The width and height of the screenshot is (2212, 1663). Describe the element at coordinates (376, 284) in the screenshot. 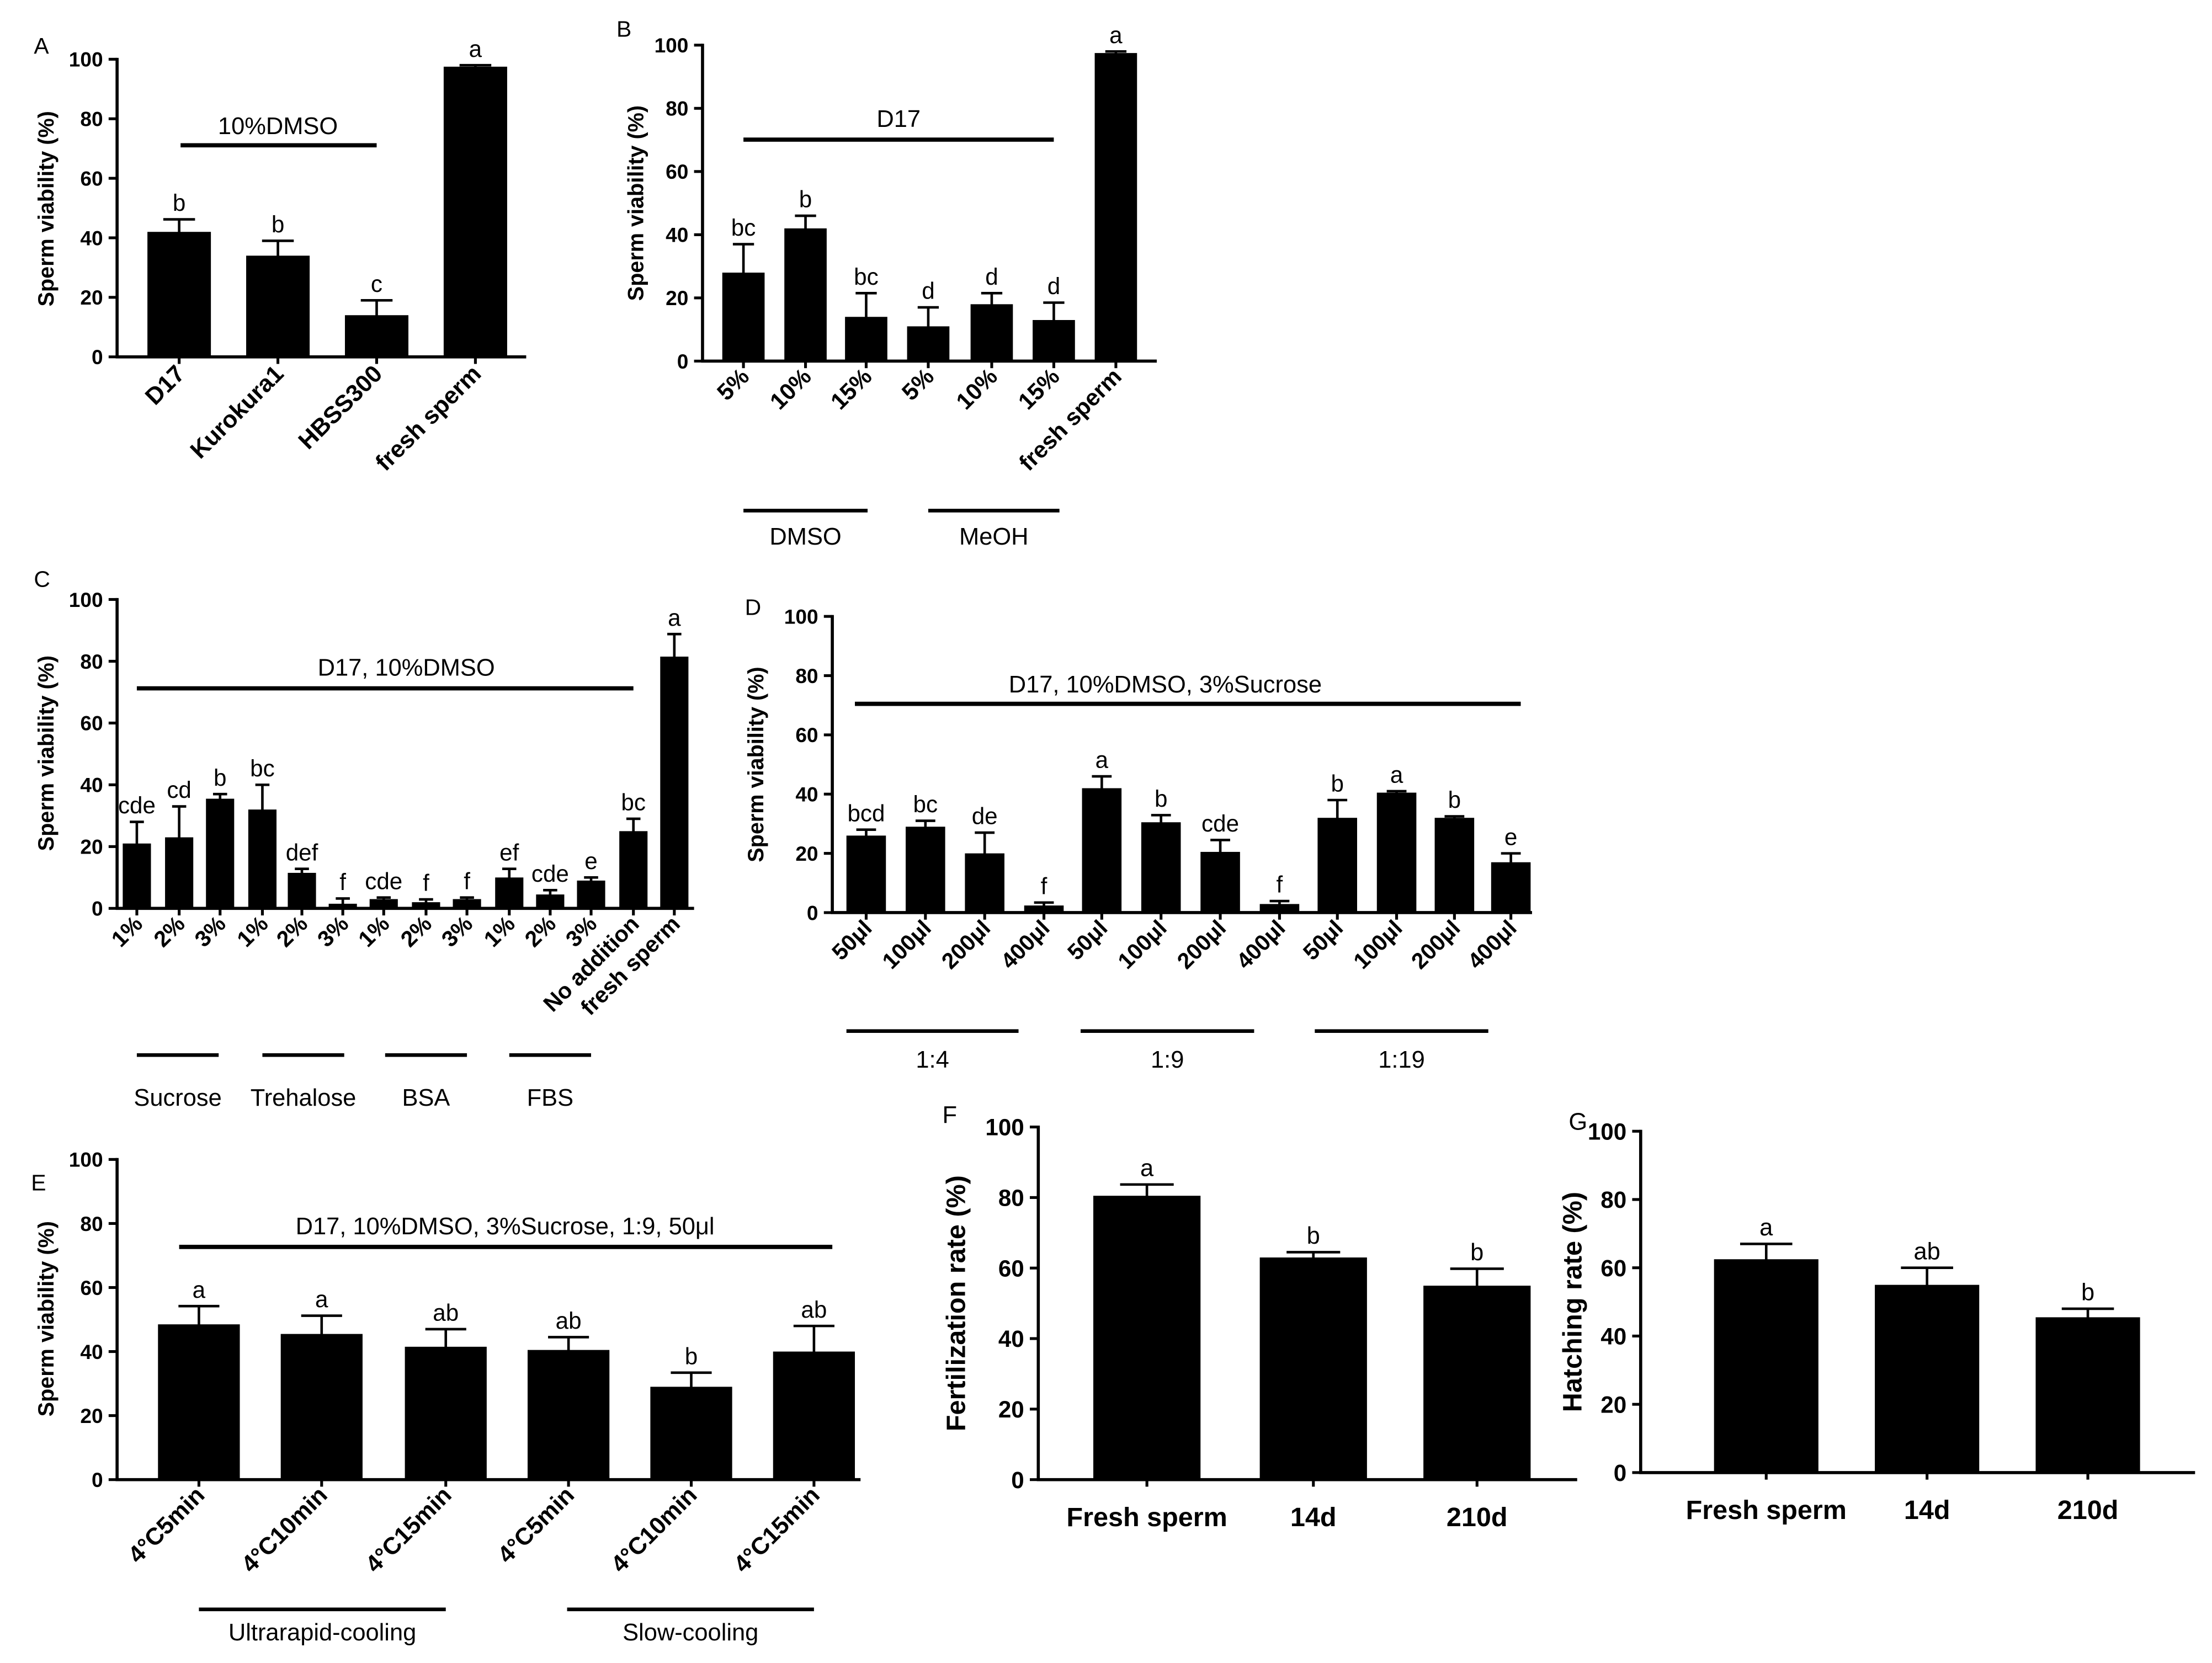

I see `significance-letter: c` at that location.